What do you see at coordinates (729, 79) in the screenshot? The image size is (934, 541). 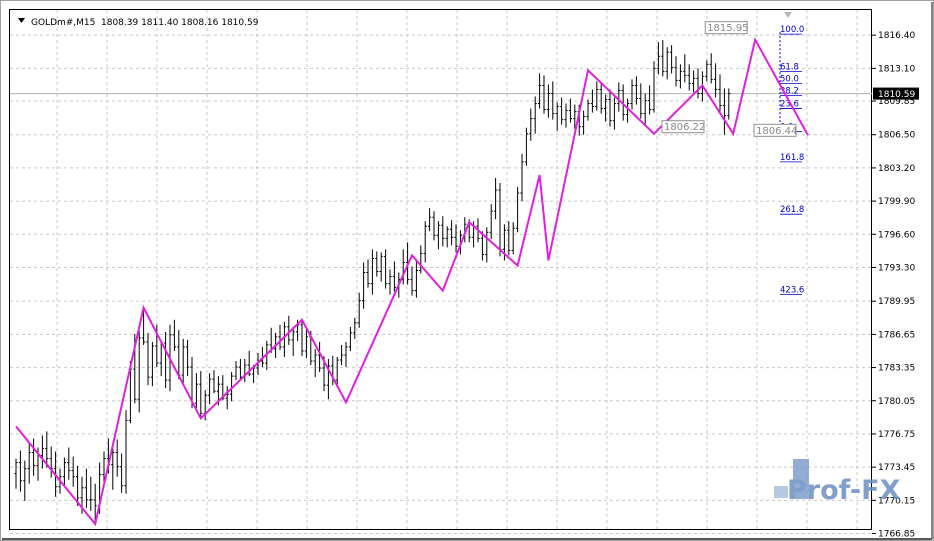 I see `zigzag-price-labels: 1815.95 1806.22 1806.44` at bounding box center [729, 79].